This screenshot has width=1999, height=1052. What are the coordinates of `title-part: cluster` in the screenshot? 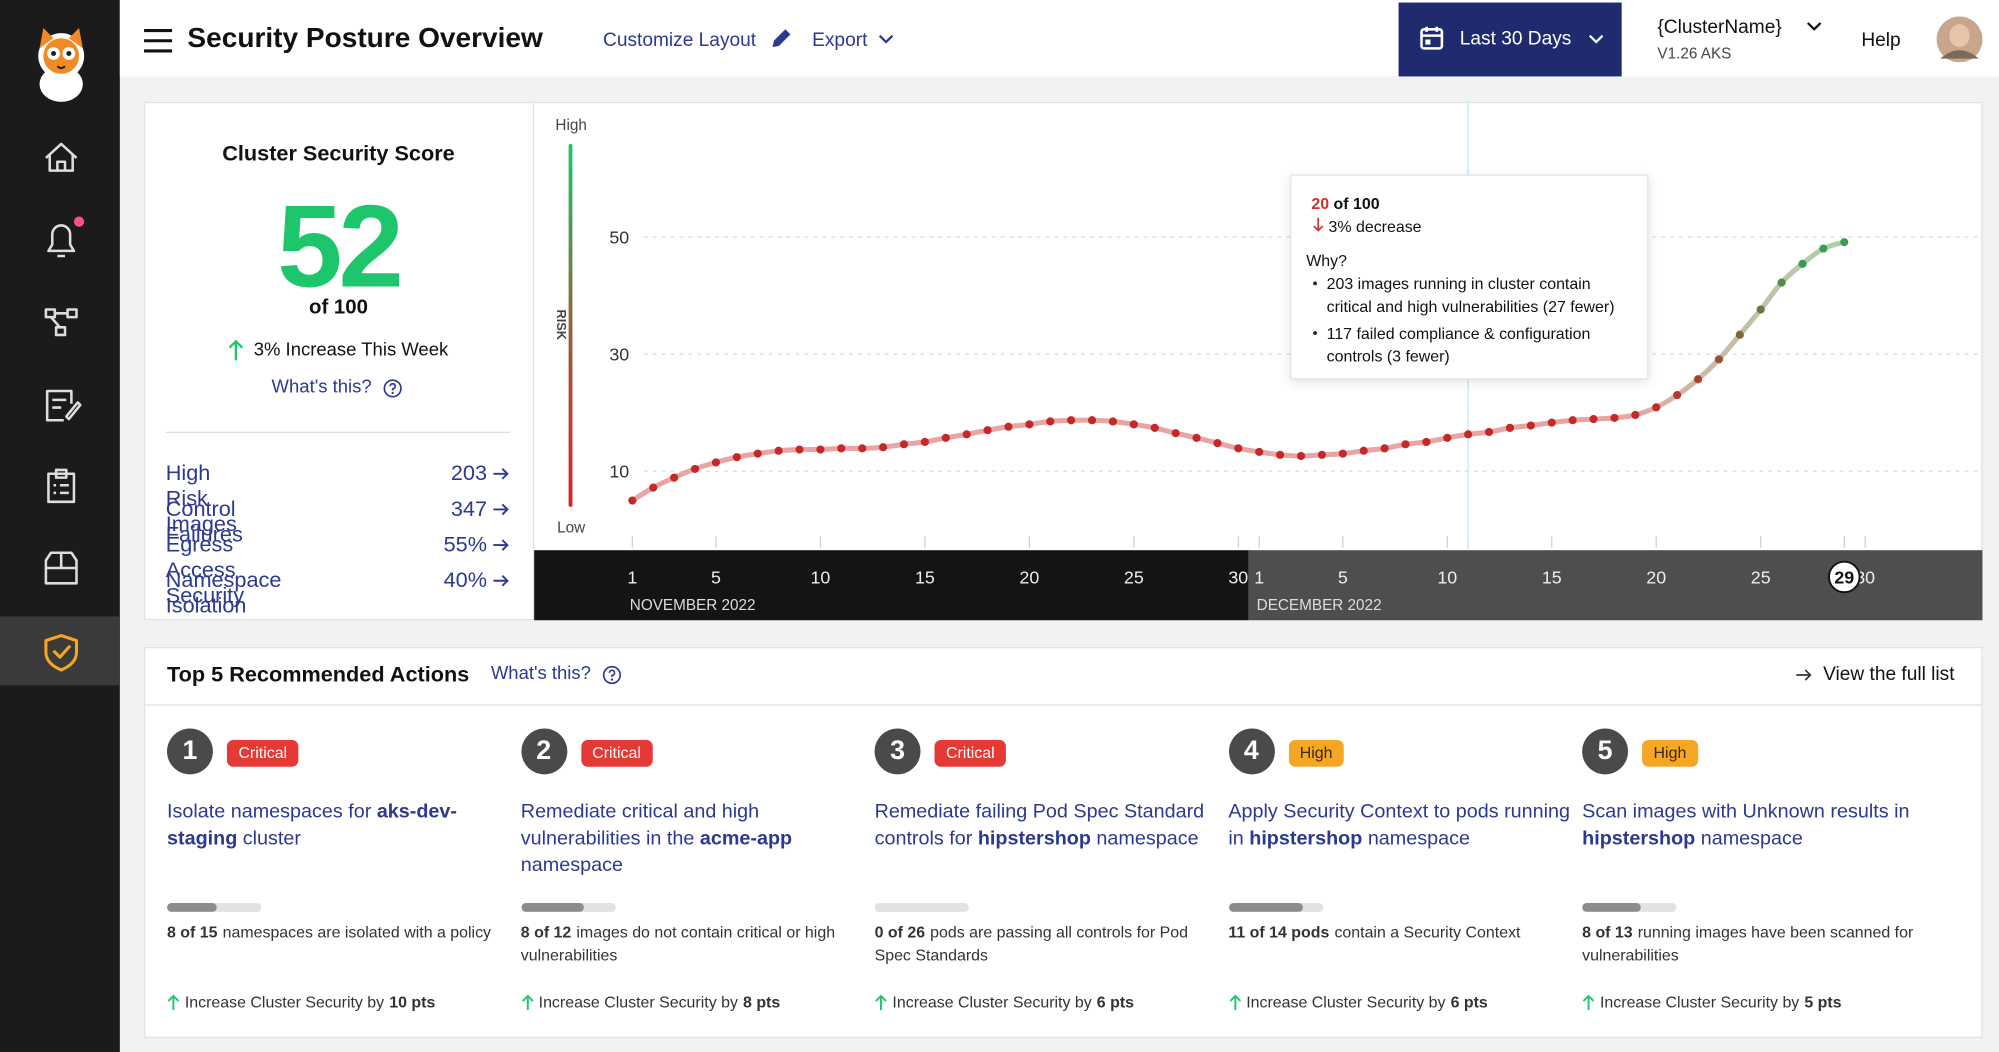 It's located at (269, 838).